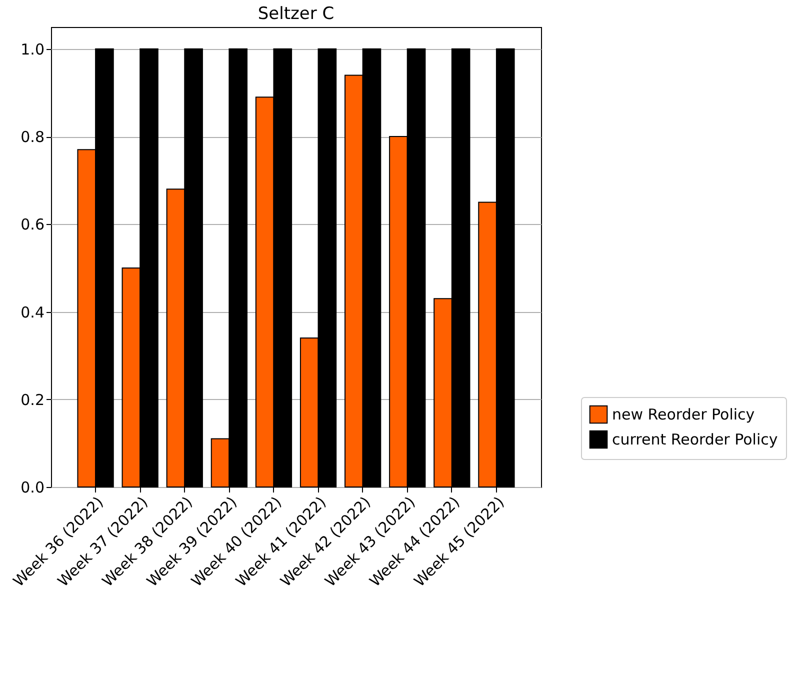  Describe the element at coordinates (32, 225) in the screenshot. I see `y-tick-label: 0.6` at that location.